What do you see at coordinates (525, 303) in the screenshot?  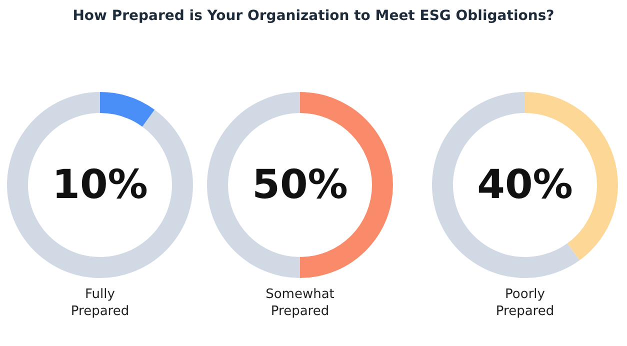 I see `text: Poorly Prepared` at bounding box center [525, 303].